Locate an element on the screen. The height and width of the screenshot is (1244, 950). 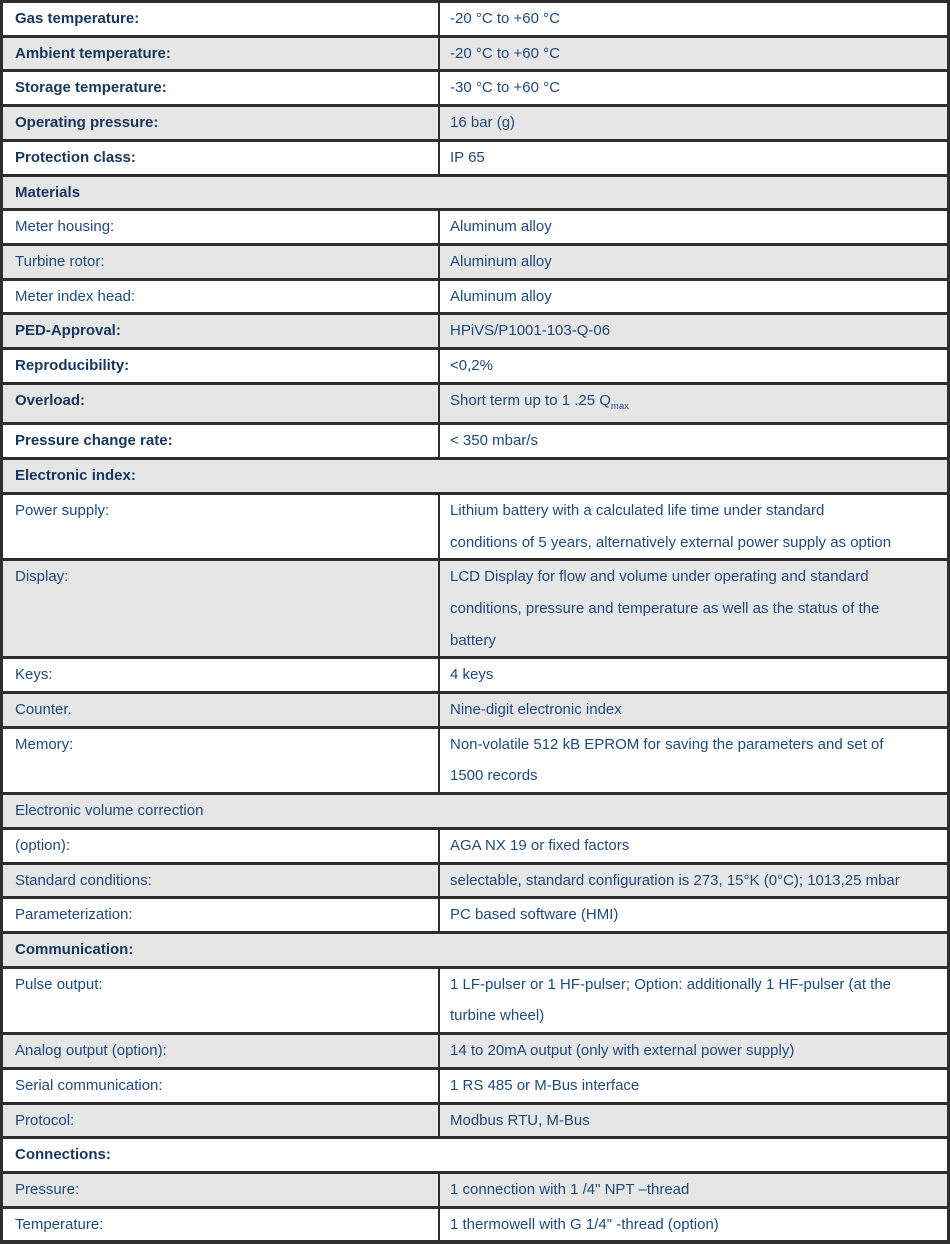
spec-label: Temperature: is located at coordinates (59, 1224).